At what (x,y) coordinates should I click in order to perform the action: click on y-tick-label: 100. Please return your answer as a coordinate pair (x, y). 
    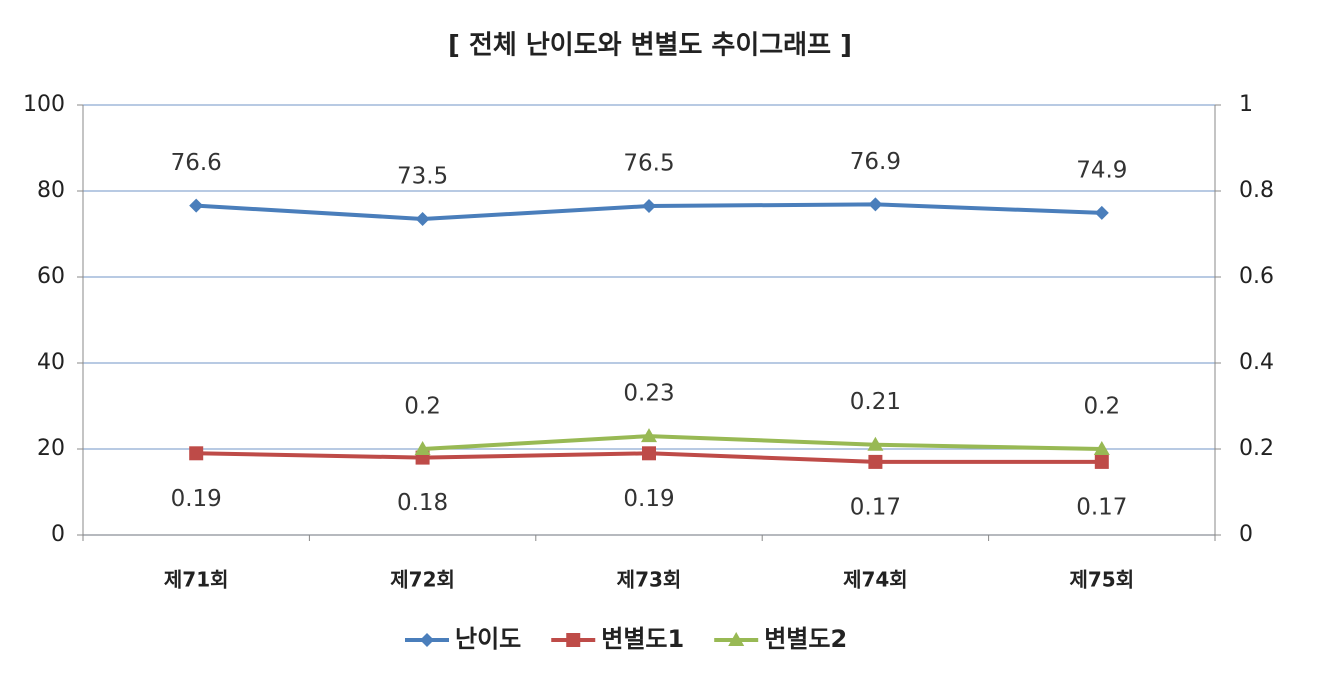
    Looking at the image, I should click on (44, 104).